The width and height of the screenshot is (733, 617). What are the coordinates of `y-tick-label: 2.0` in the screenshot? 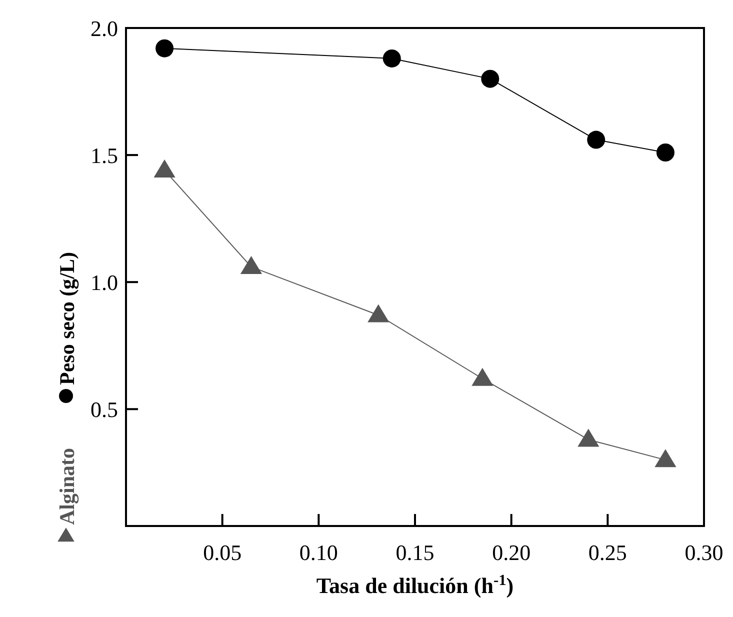 It's located at (104, 28).